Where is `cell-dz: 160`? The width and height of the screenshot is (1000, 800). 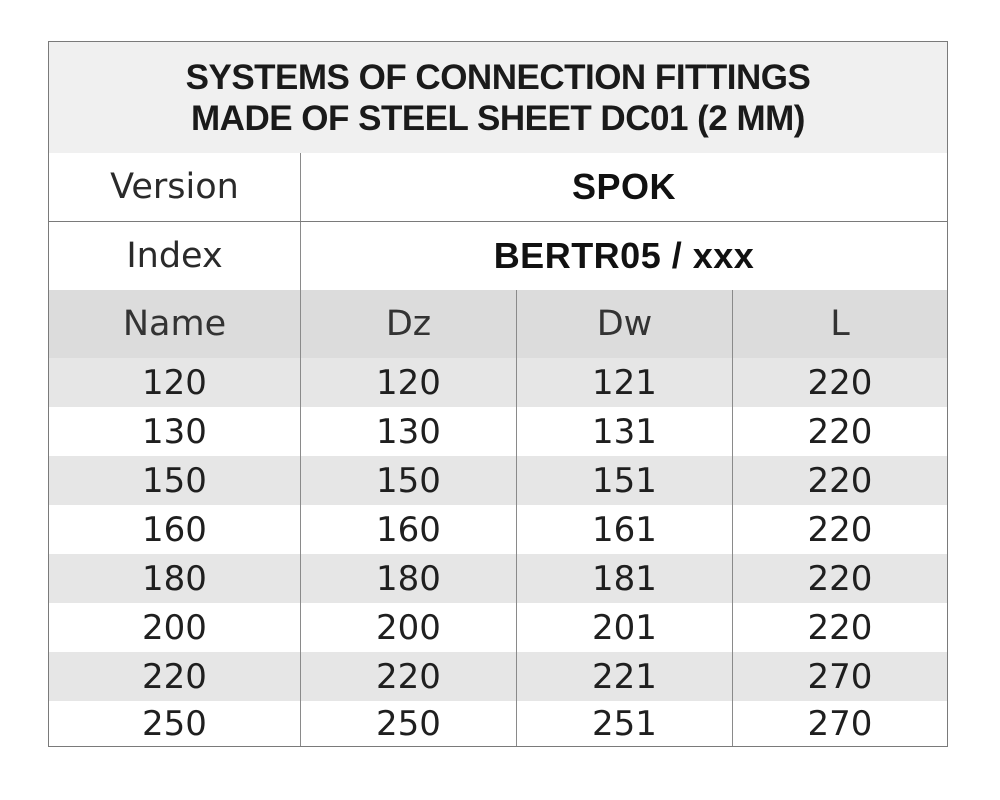 cell-dz: 160 is located at coordinates (409, 529).